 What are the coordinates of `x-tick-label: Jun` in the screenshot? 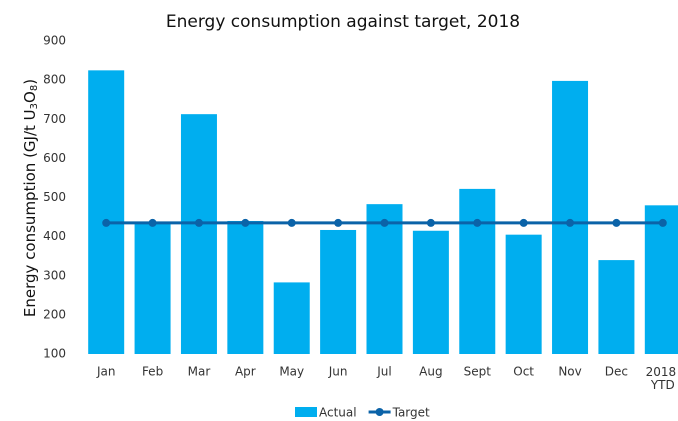 It's located at (338, 372).